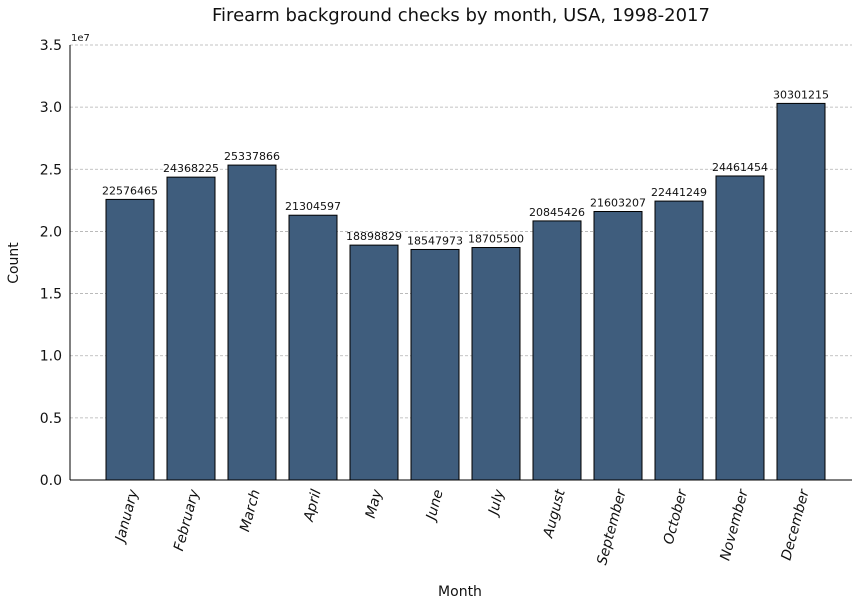 This screenshot has width=862, height=606. Describe the element at coordinates (252, 156) in the screenshot. I see `data-label: 25337866` at that location.